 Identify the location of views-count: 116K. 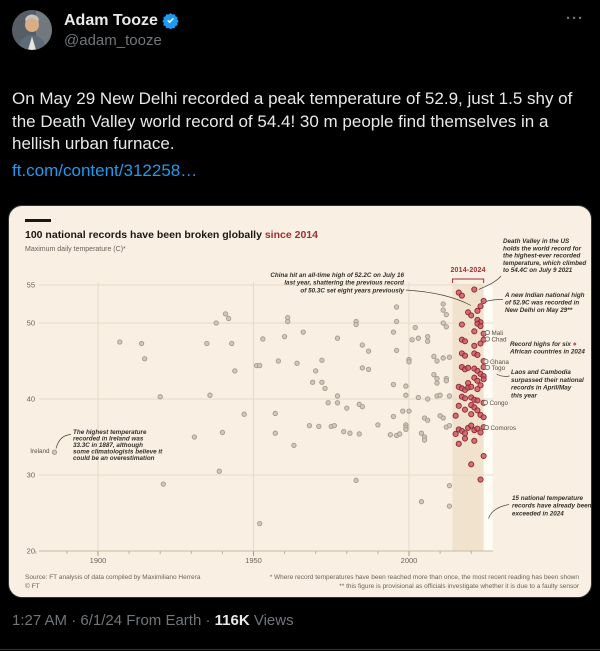
(232, 620).